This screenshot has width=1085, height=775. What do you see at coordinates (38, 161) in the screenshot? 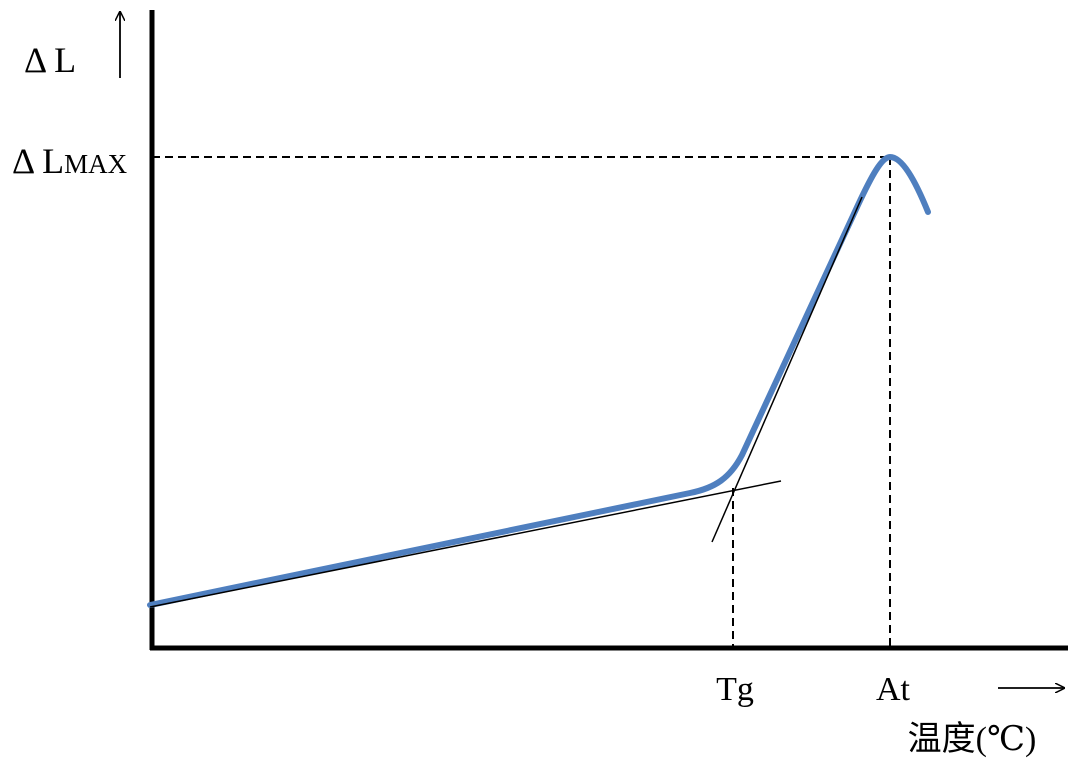
I see `y-max-main: Δ L` at bounding box center [38, 161].